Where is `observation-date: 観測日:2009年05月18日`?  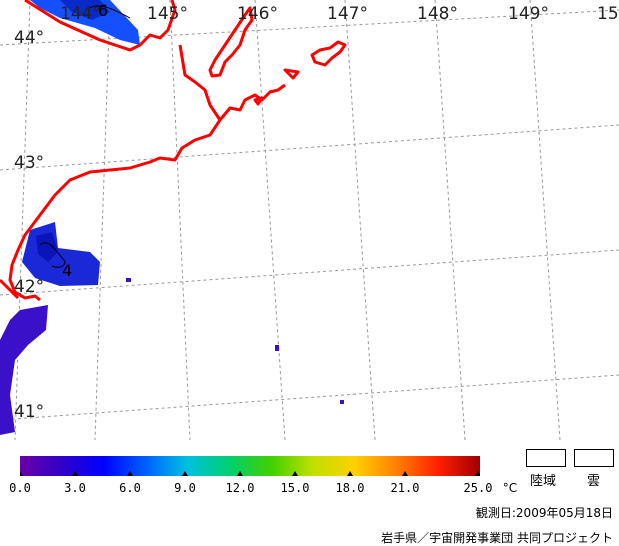 observation-date: 観測日:2009年05月18日 is located at coordinates (544, 513).